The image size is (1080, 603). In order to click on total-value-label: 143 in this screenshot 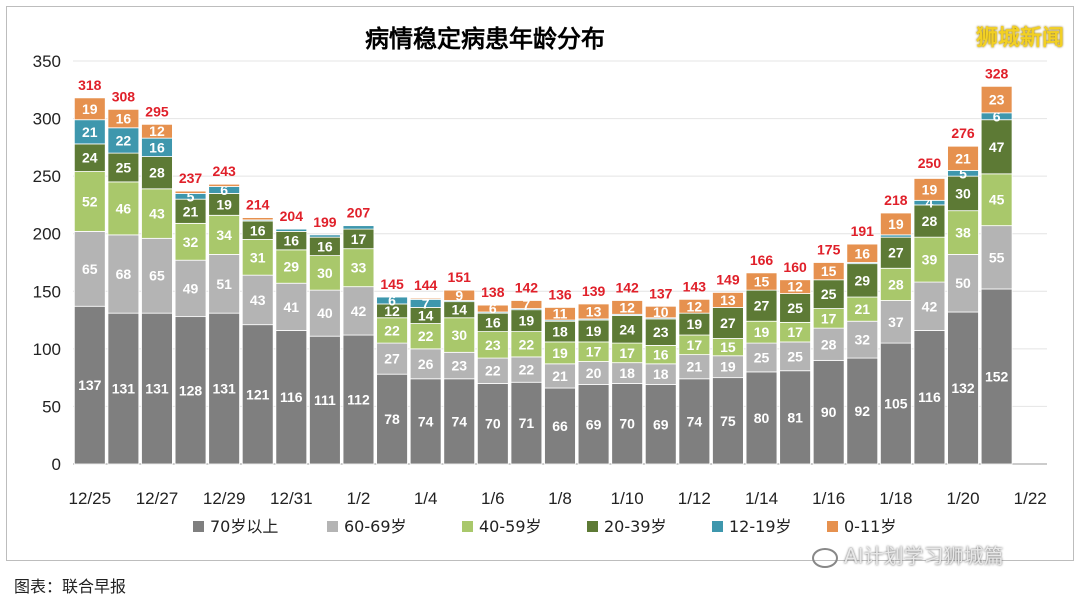, I will do `click(695, 286)`.